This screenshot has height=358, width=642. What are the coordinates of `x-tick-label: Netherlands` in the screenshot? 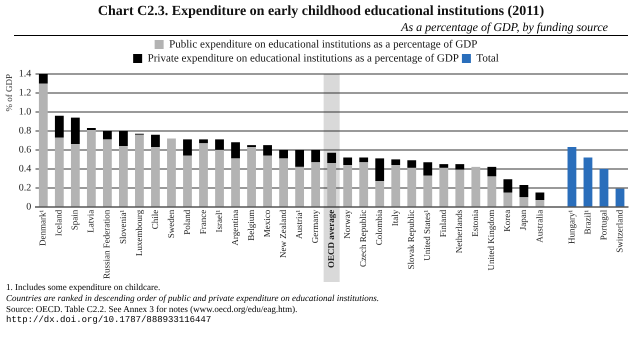 It's located at (459, 231).